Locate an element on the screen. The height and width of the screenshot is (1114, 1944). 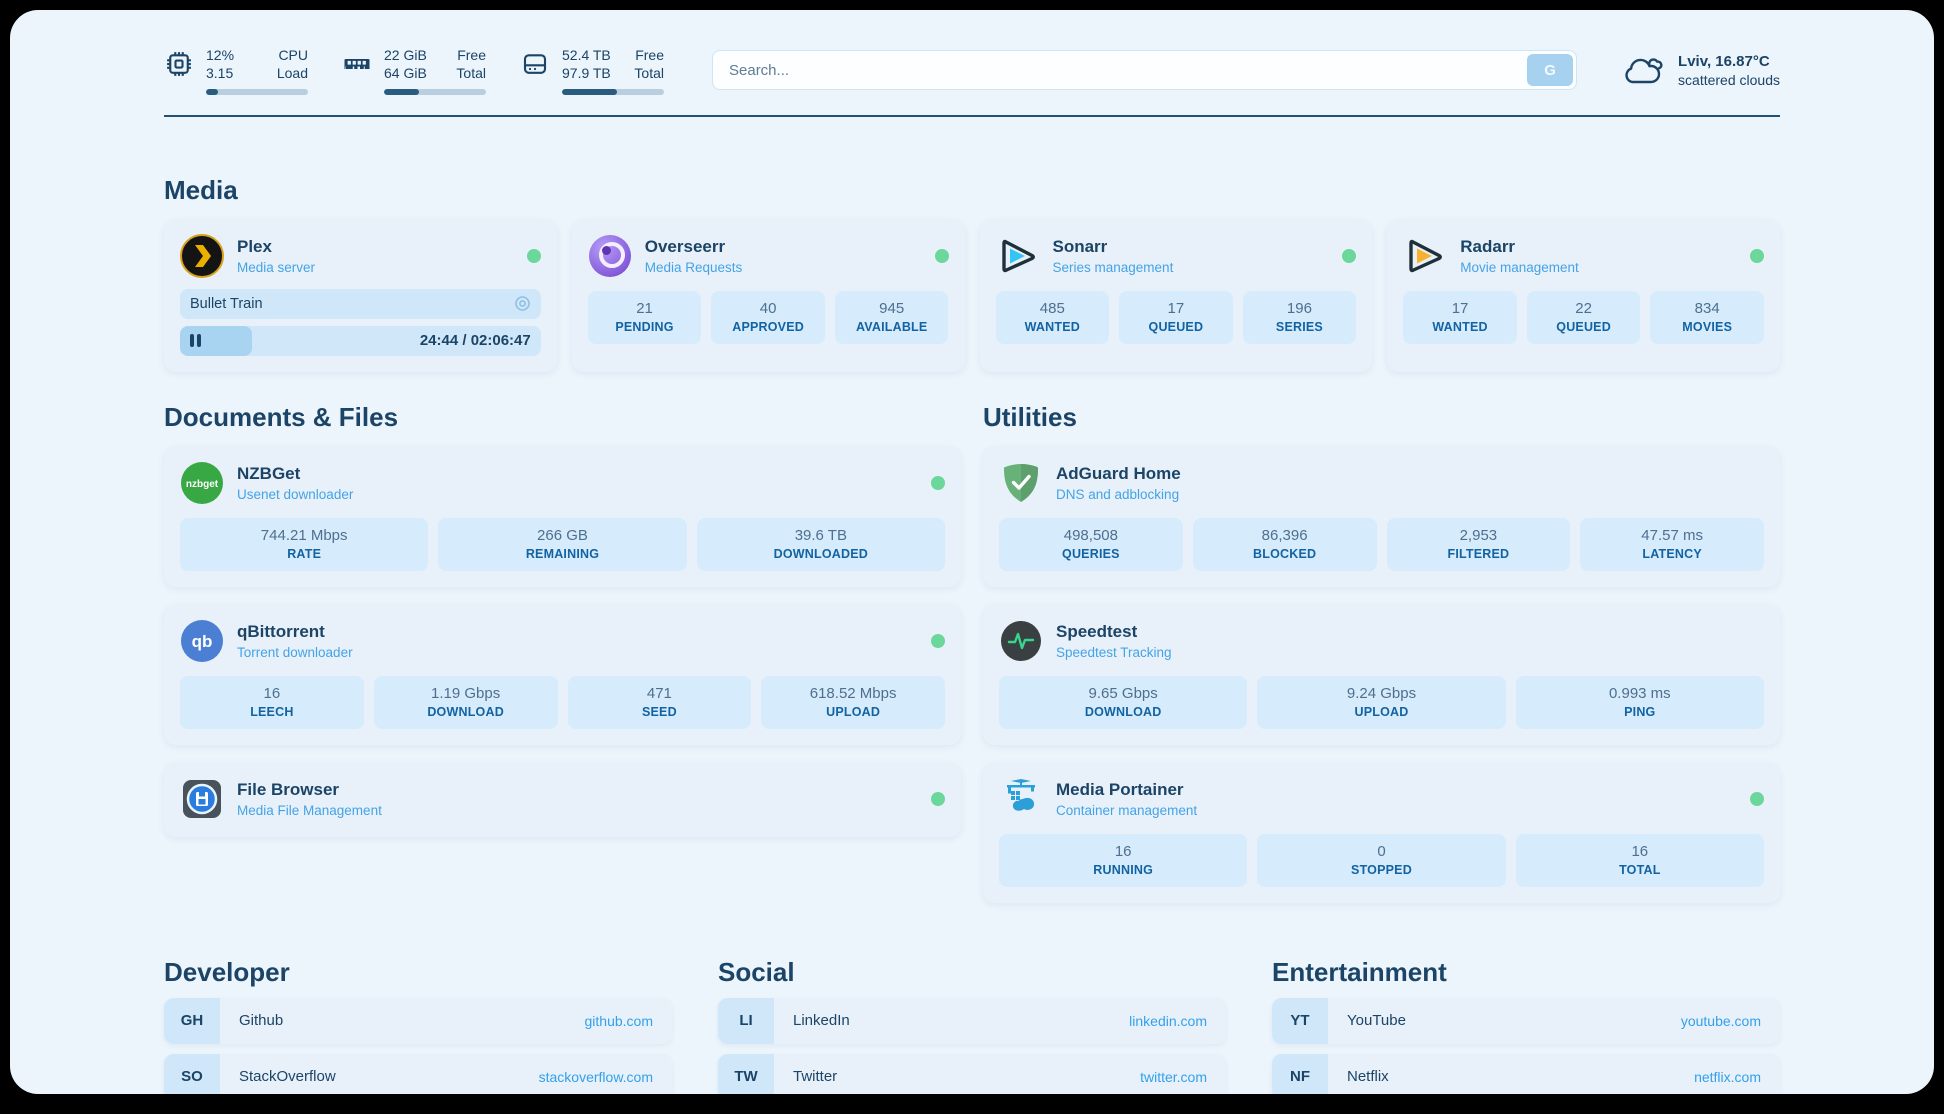
bookmark-stackoverflow: SO StackOverflow stackoverflow.com is located at coordinates (418, 1073).